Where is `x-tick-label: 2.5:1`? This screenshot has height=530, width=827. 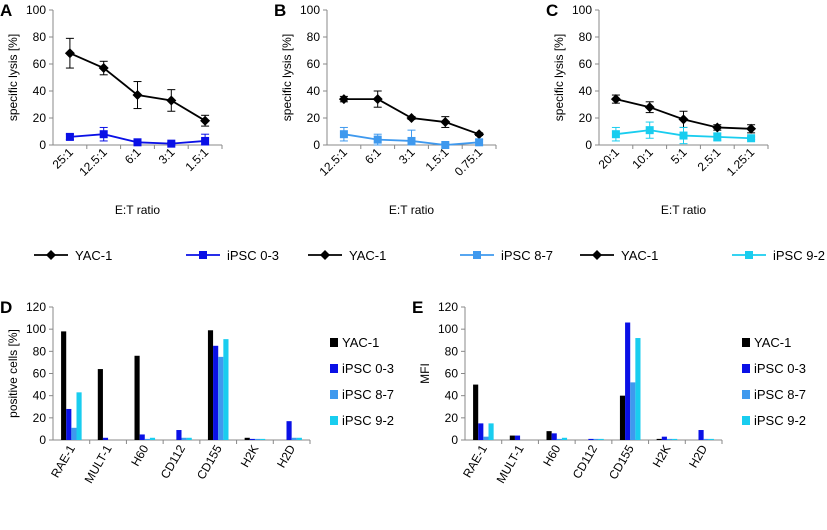 x-tick-label: 2.5:1 is located at coordinates (709, 159).